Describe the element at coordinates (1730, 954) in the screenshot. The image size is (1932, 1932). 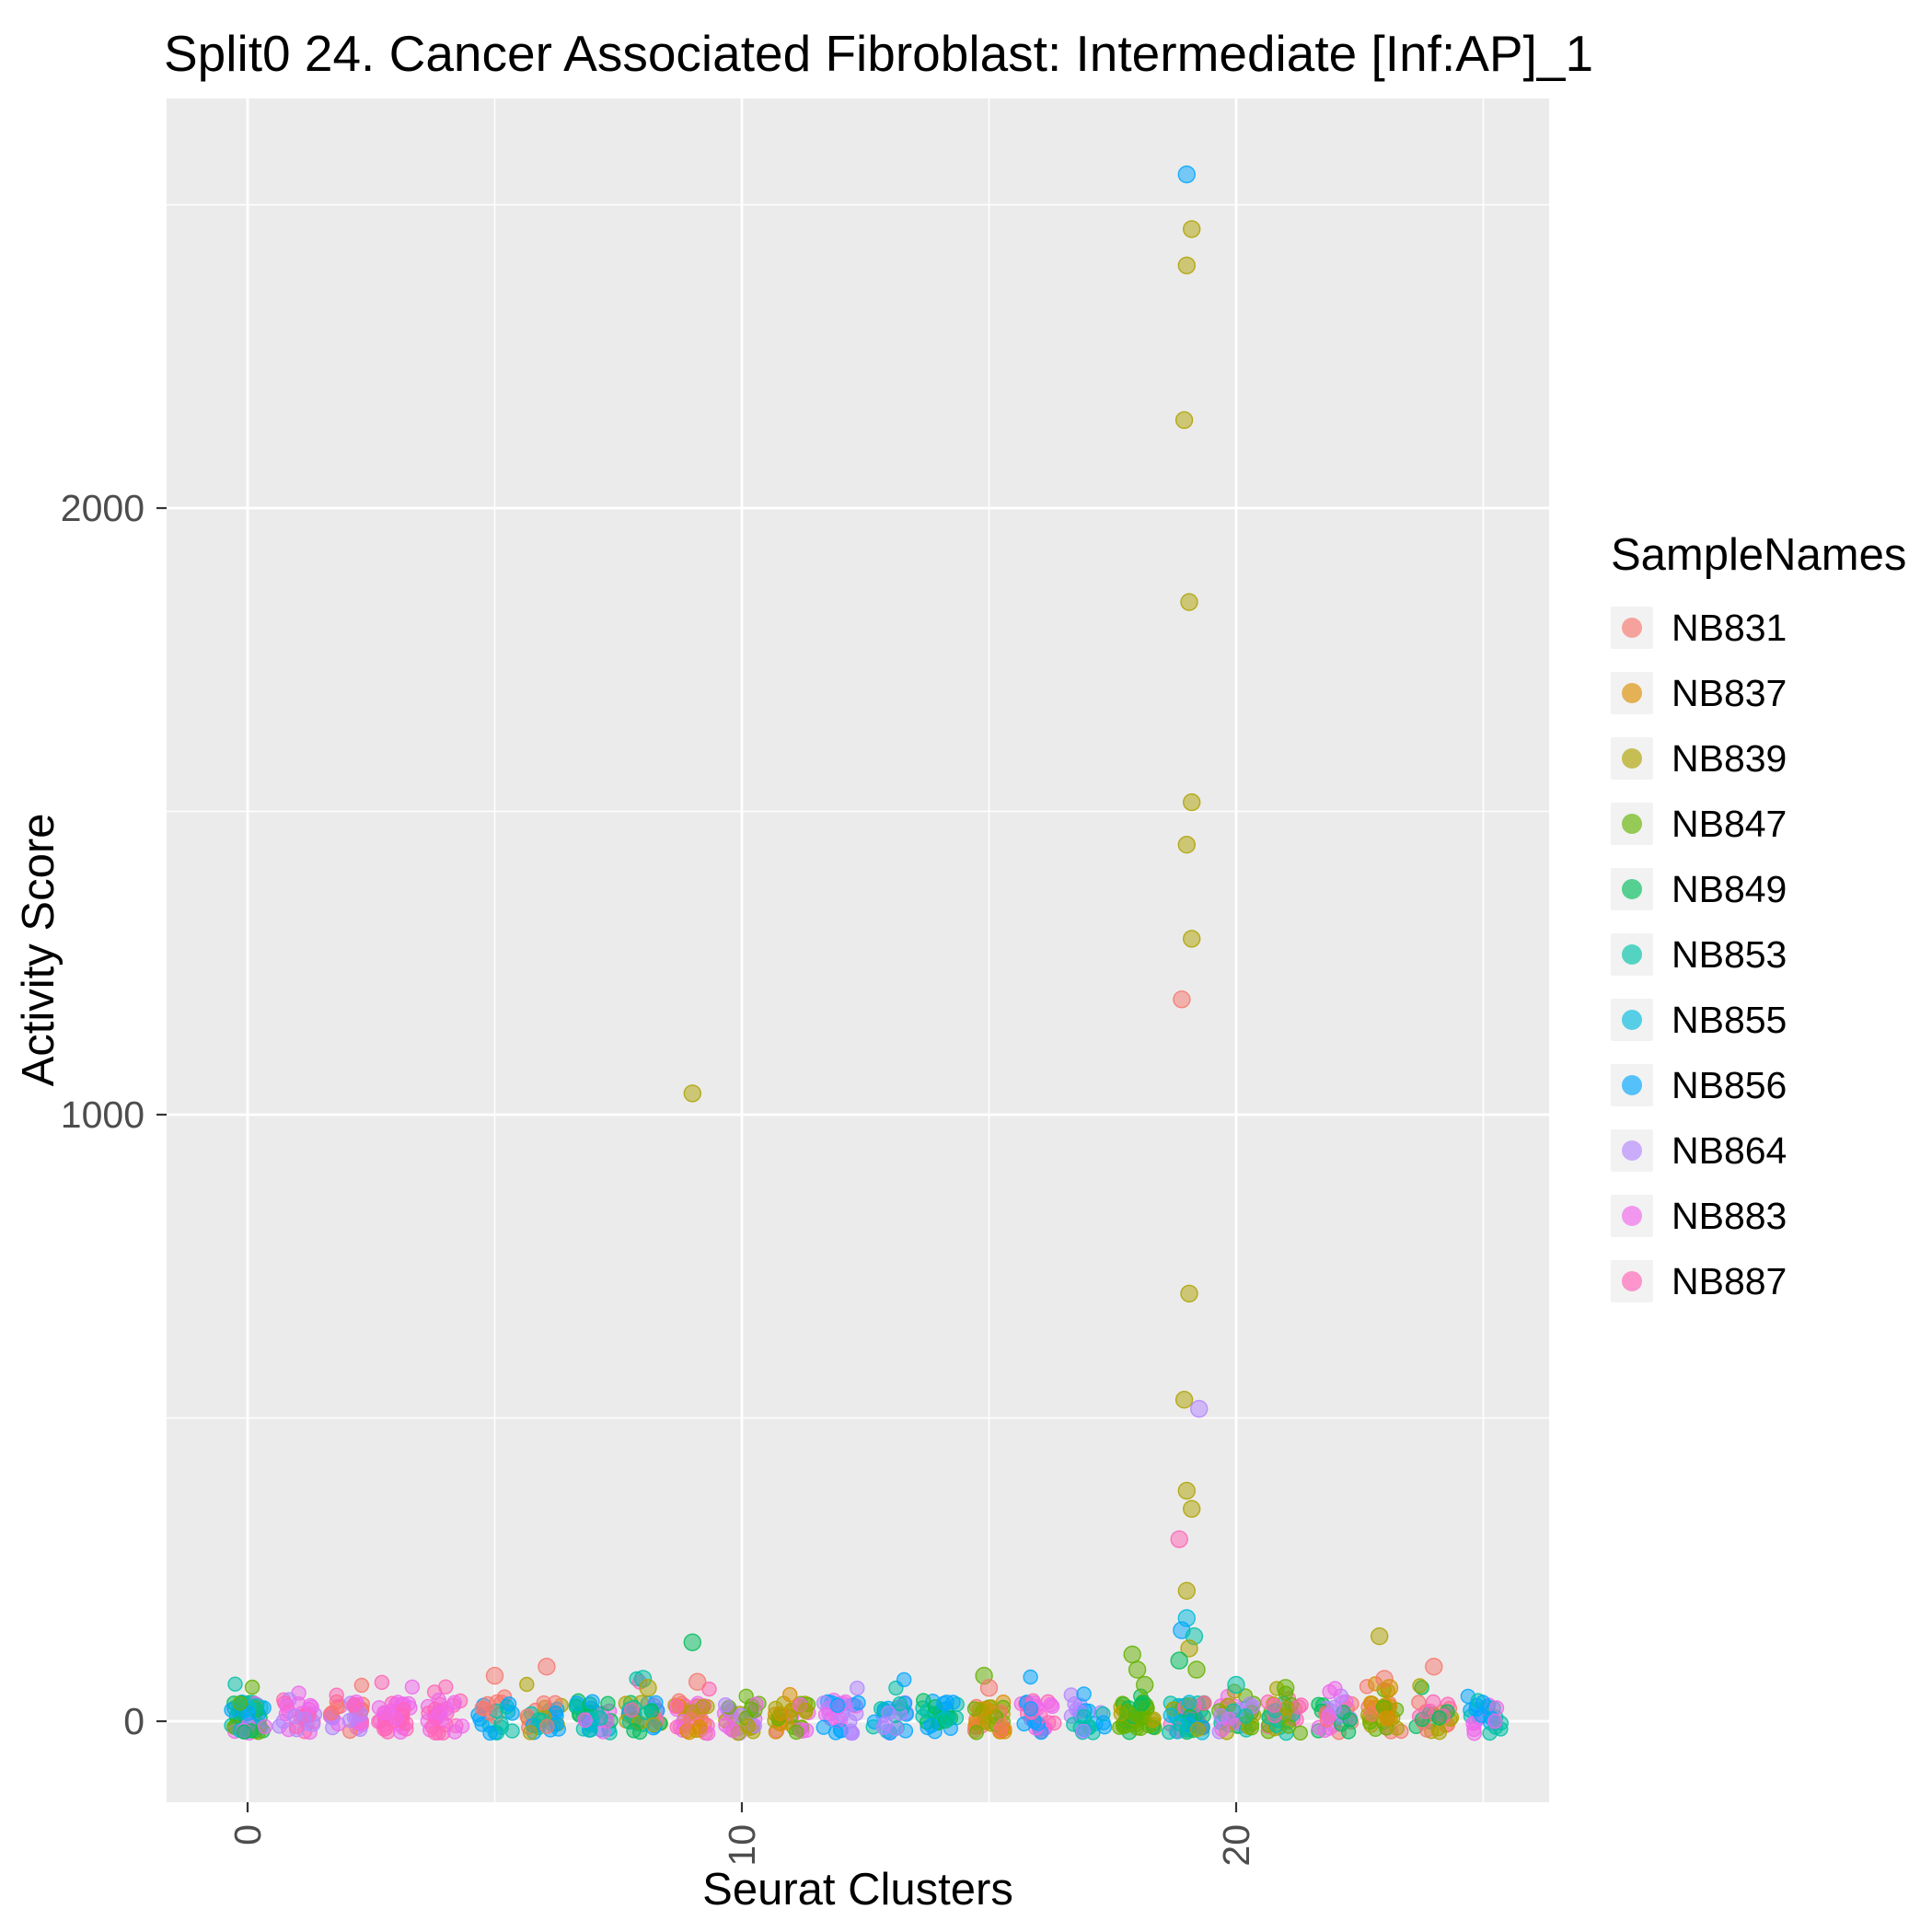
I see `legend-entry-label: NB853` at that location.